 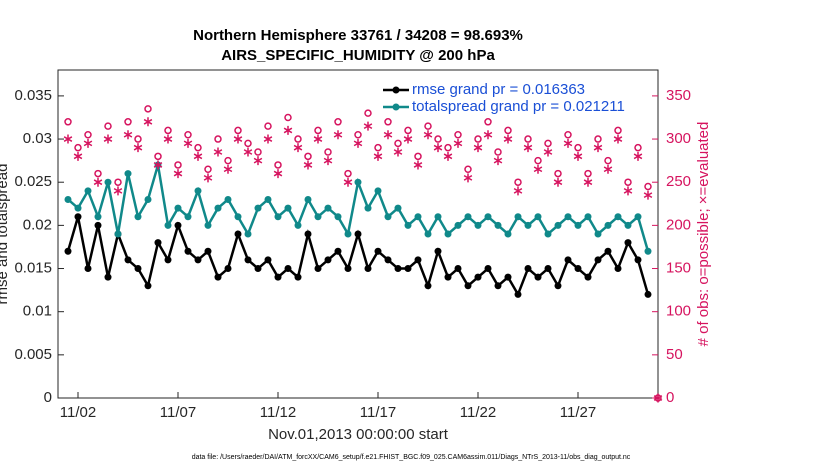 What do you see at coordinates (578, 412) in the screenshot?
I see `x-tick-label: 11/27` at bounding box center [578, 412].